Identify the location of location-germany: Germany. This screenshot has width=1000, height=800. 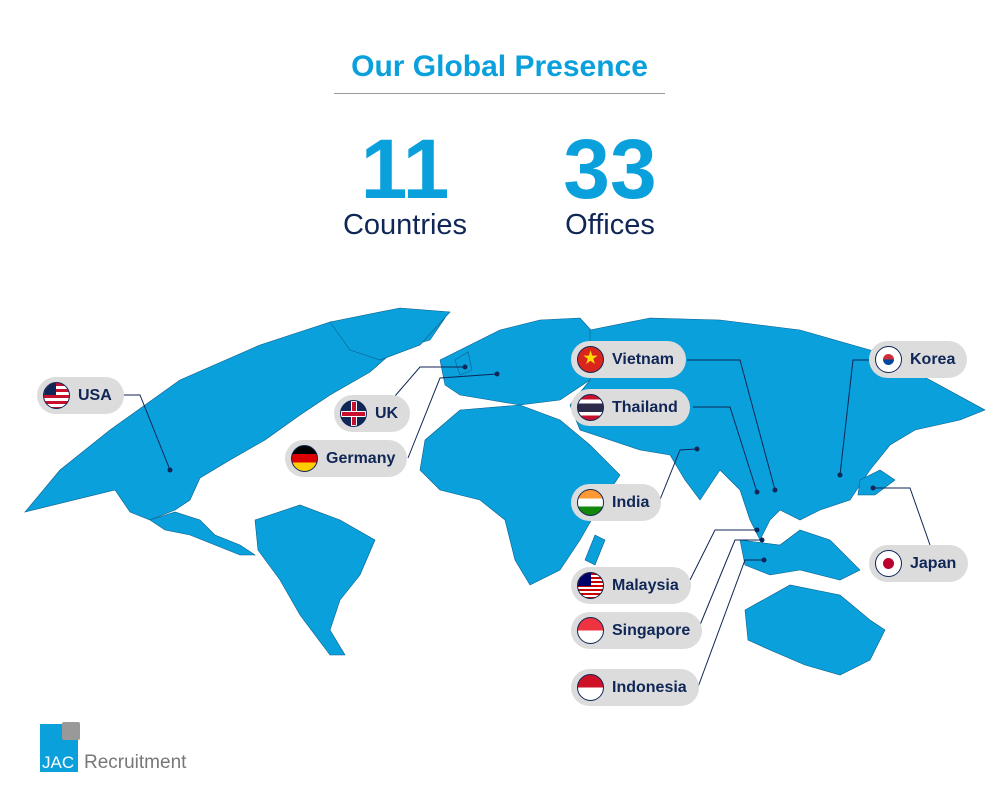
(346, 458).